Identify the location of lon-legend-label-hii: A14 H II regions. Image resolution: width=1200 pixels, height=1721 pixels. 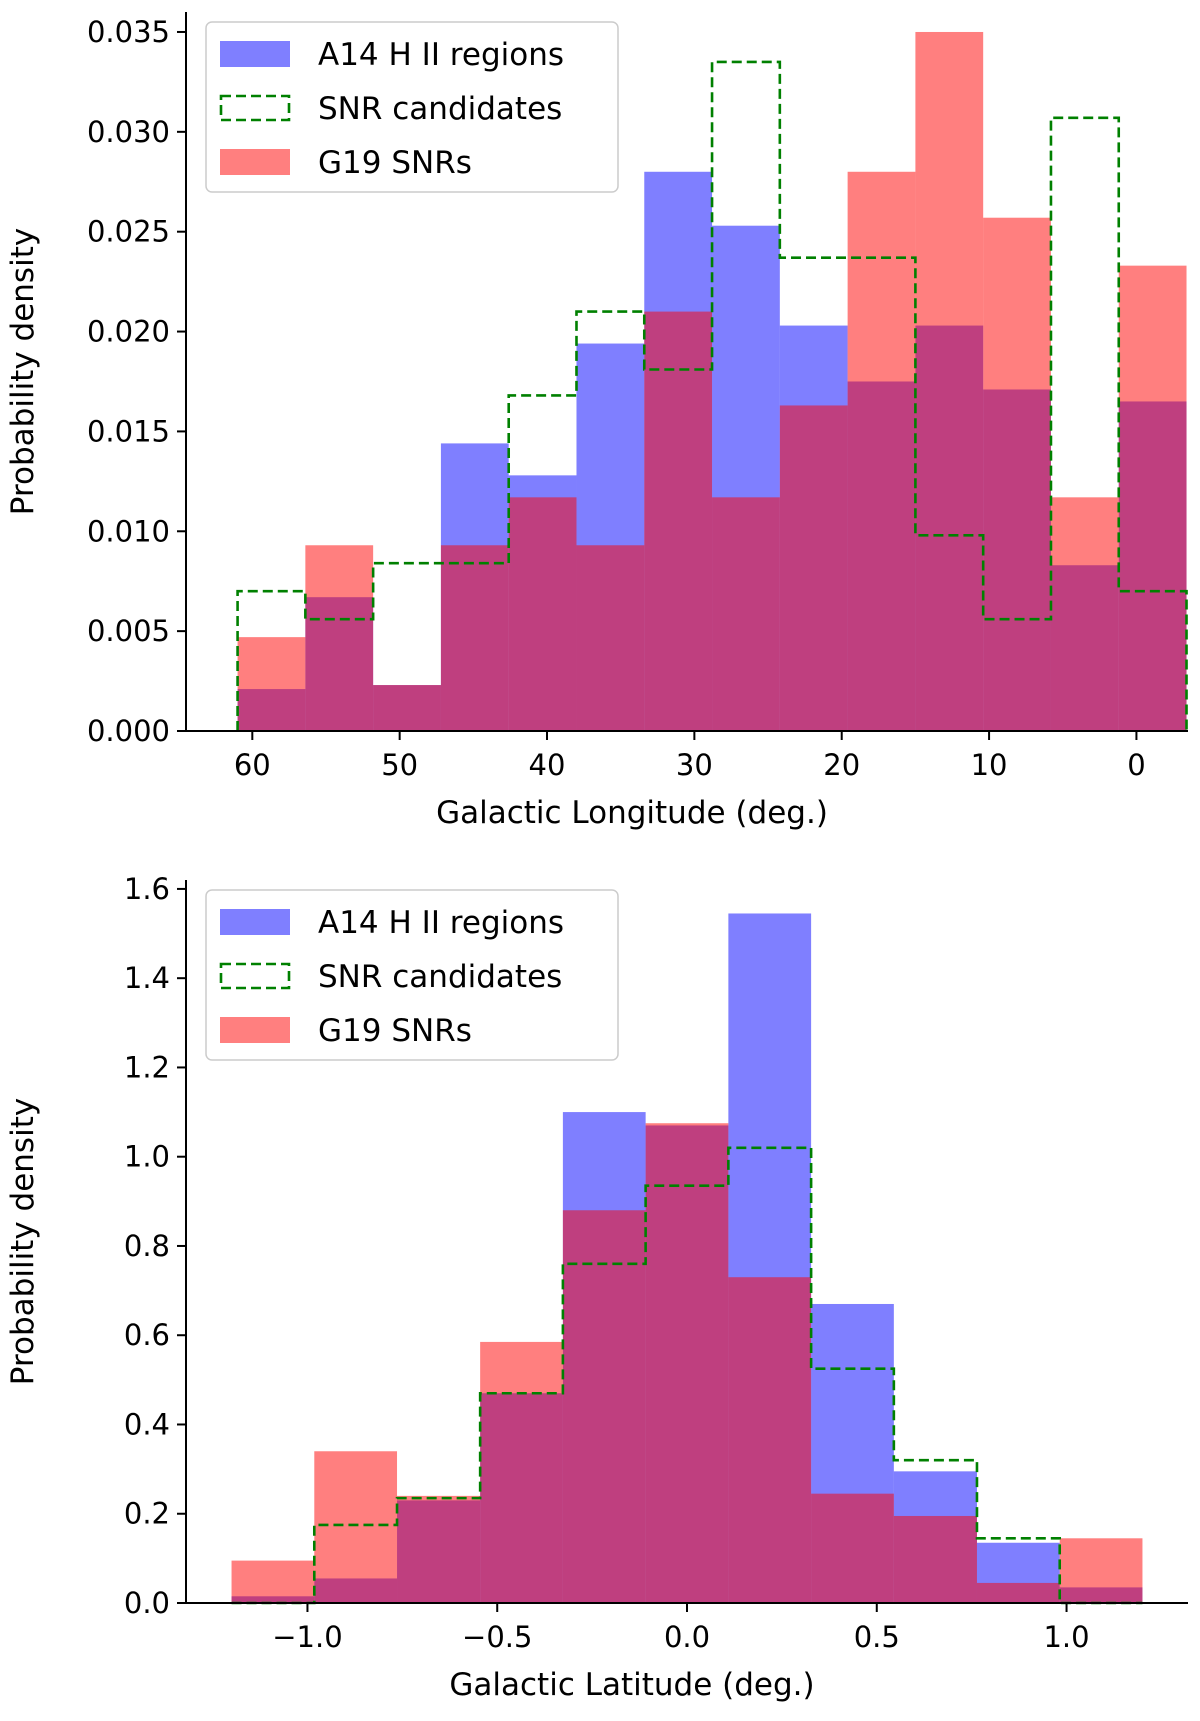
(441, 55).